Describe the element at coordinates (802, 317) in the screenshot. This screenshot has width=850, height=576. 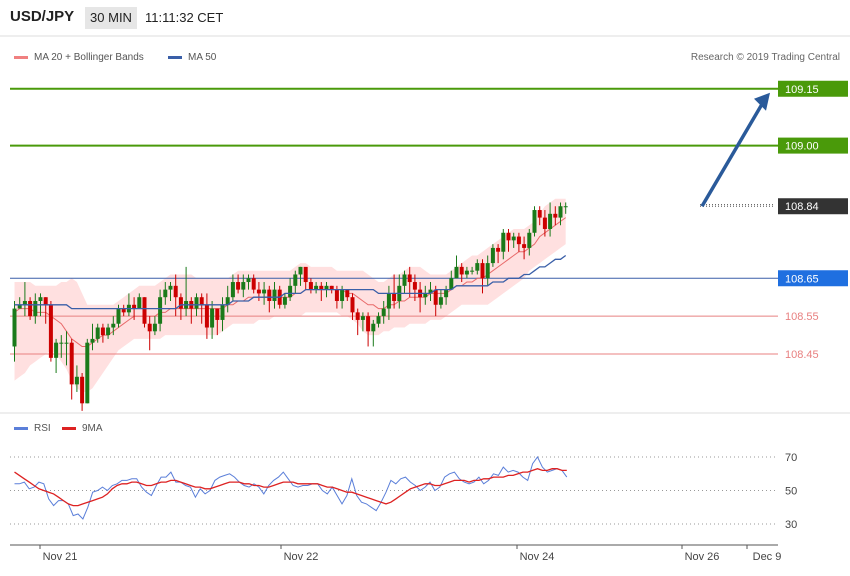
I see `level-label-108.55: 108.55` at that location.